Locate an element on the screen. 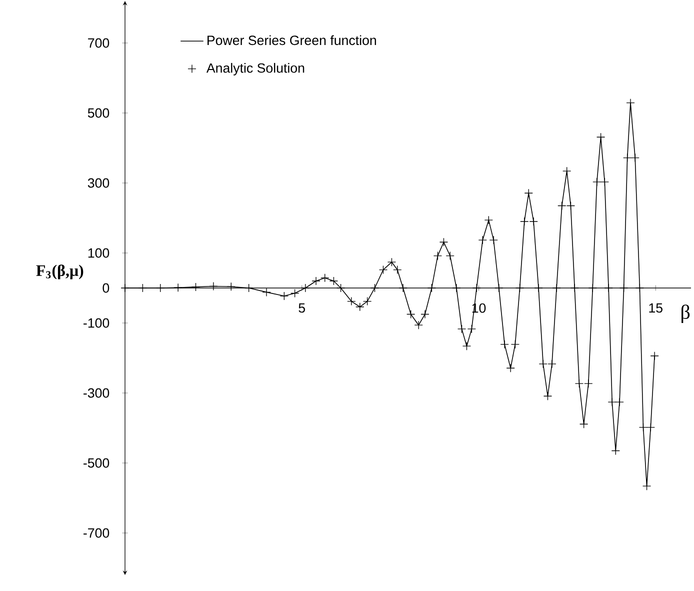 The image size is (694, 591). y-tick-label: -500 is located at coordinates (97, 463).